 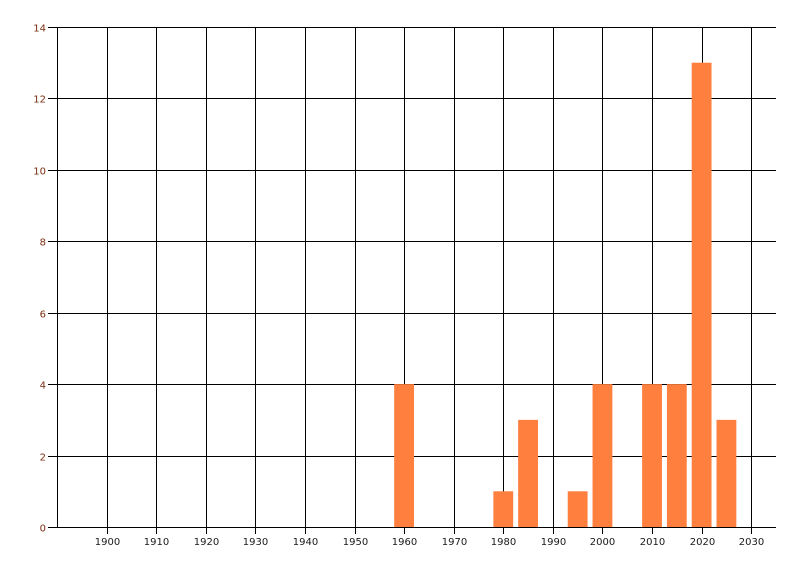 What do you see at coordinates (602, 542) in the screenshot?
I see `x-tick-label: 2000` at bounding box center [602, 542].